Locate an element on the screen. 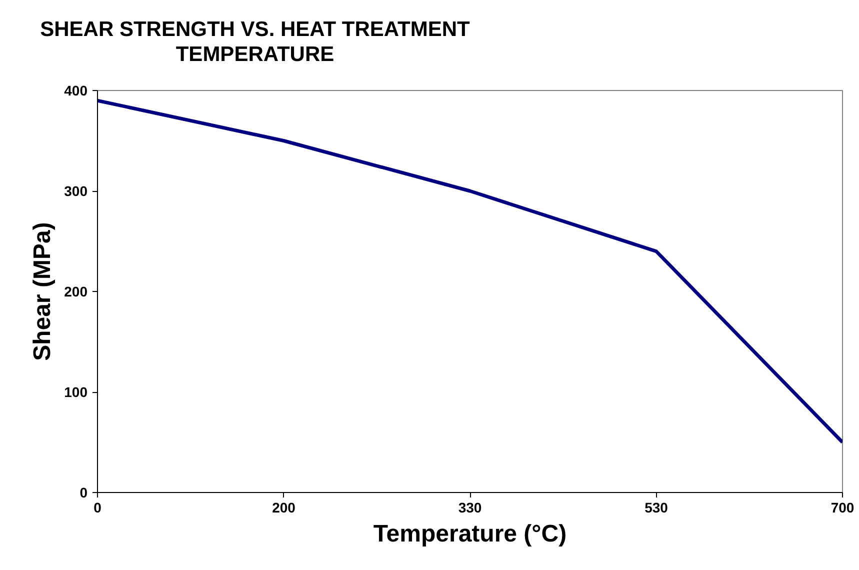 This screenshot has height=570, width=859. y-tick-label: 300 is located at coordinates (76, 191).